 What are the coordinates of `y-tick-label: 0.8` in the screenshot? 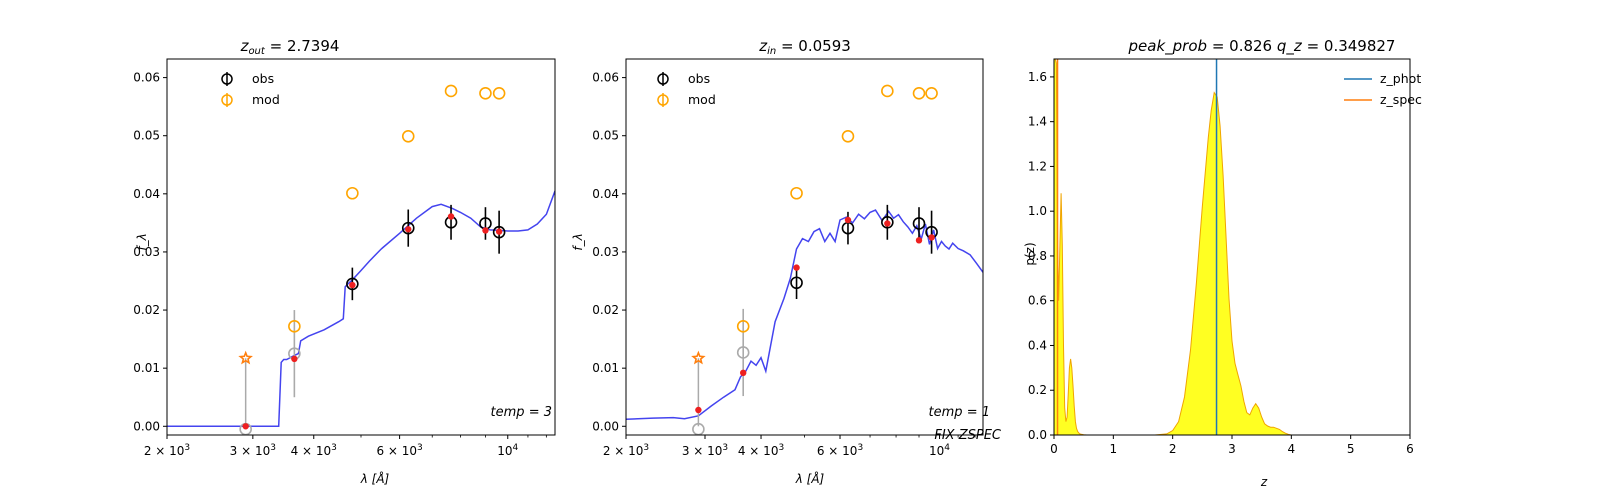 It's located at (1037, 256).